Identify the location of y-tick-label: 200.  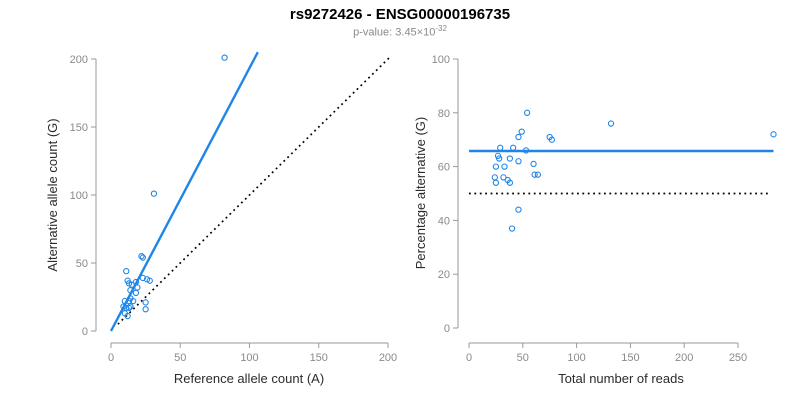
(79, 60).